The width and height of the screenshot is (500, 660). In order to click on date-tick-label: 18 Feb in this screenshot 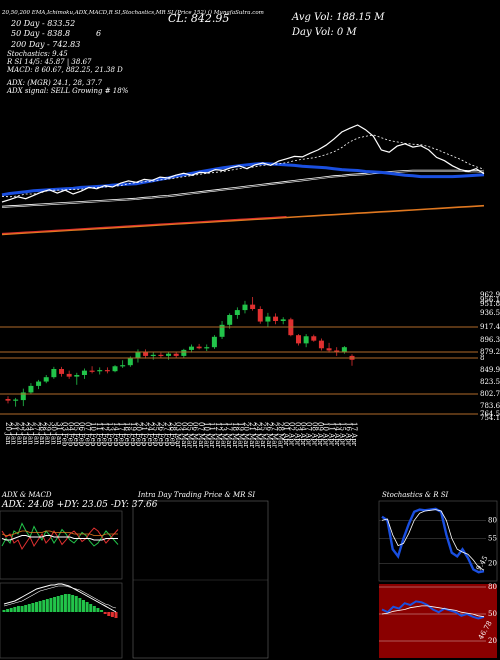, I will do `click(127, 434)`.